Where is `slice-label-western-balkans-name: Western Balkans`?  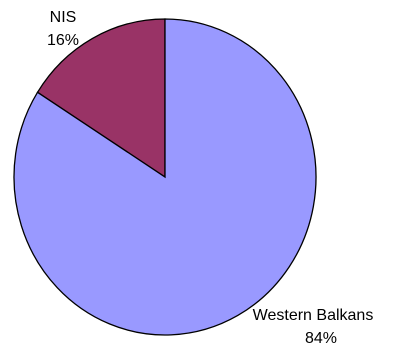 slice-label-western-balkans-name: Western Balkans is located at coordinates (313, 315).